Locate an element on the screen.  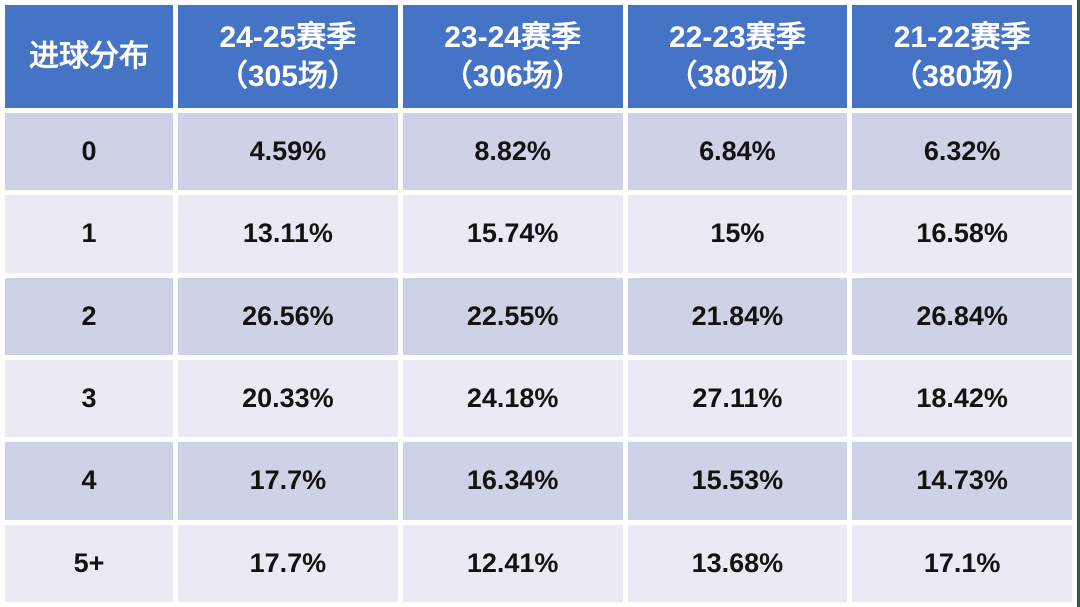
value-cell: 17.1% is located at coordinates (962, 563).